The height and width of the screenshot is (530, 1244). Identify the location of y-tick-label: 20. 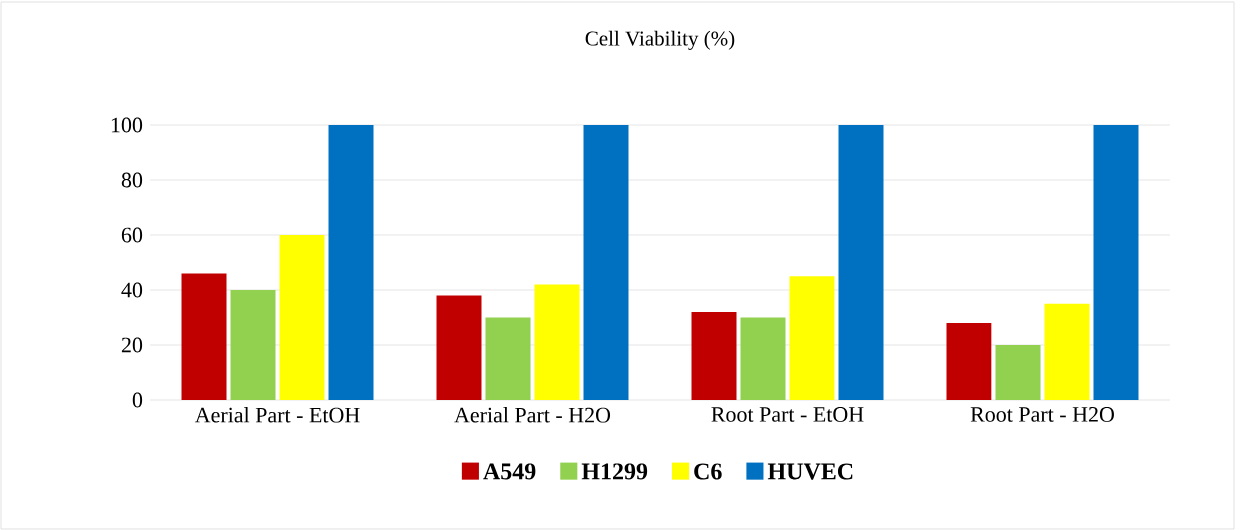
(132, 345).